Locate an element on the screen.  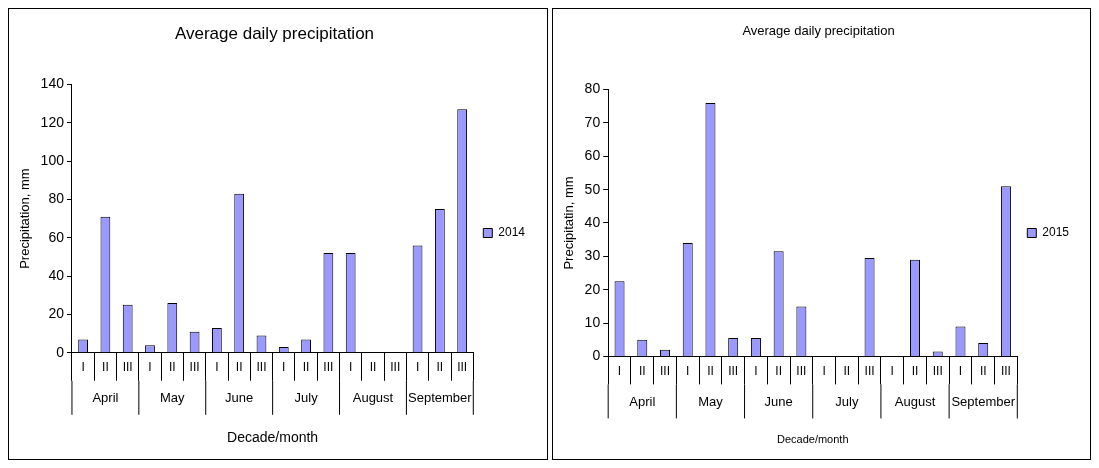
y-tick-label: 120 is located at coordinates (52, 121).